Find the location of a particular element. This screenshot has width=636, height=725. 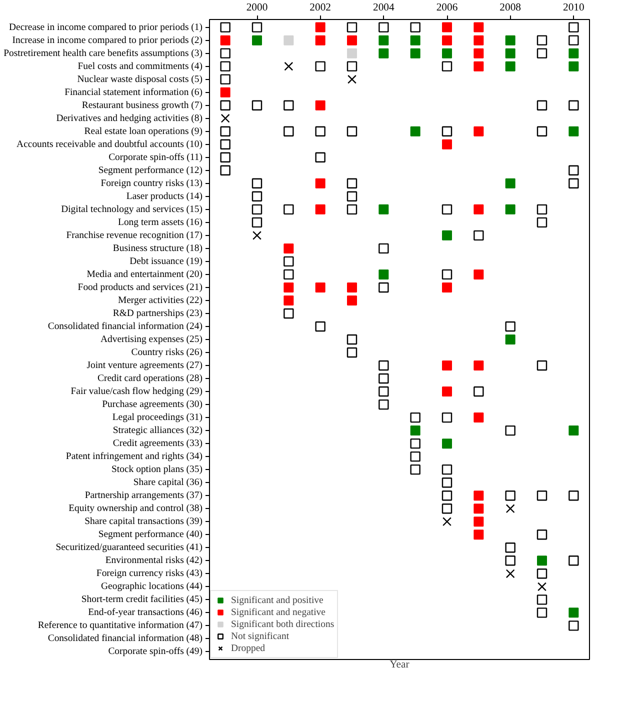

y-tick-label: Stock option plans (35) is located at coordinates (157, 470).